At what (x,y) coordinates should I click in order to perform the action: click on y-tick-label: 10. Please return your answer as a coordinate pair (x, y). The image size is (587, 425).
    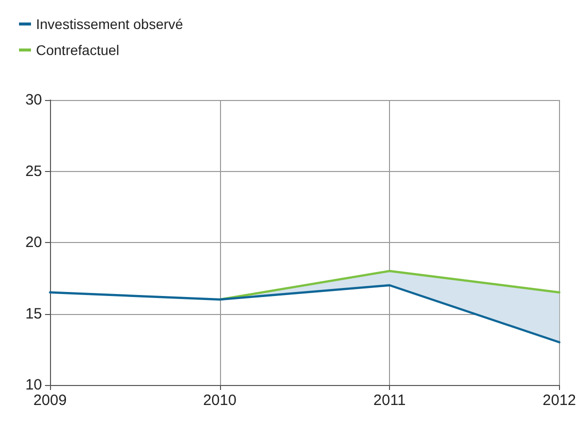
    Looking at the image, I should click on (33, 385).